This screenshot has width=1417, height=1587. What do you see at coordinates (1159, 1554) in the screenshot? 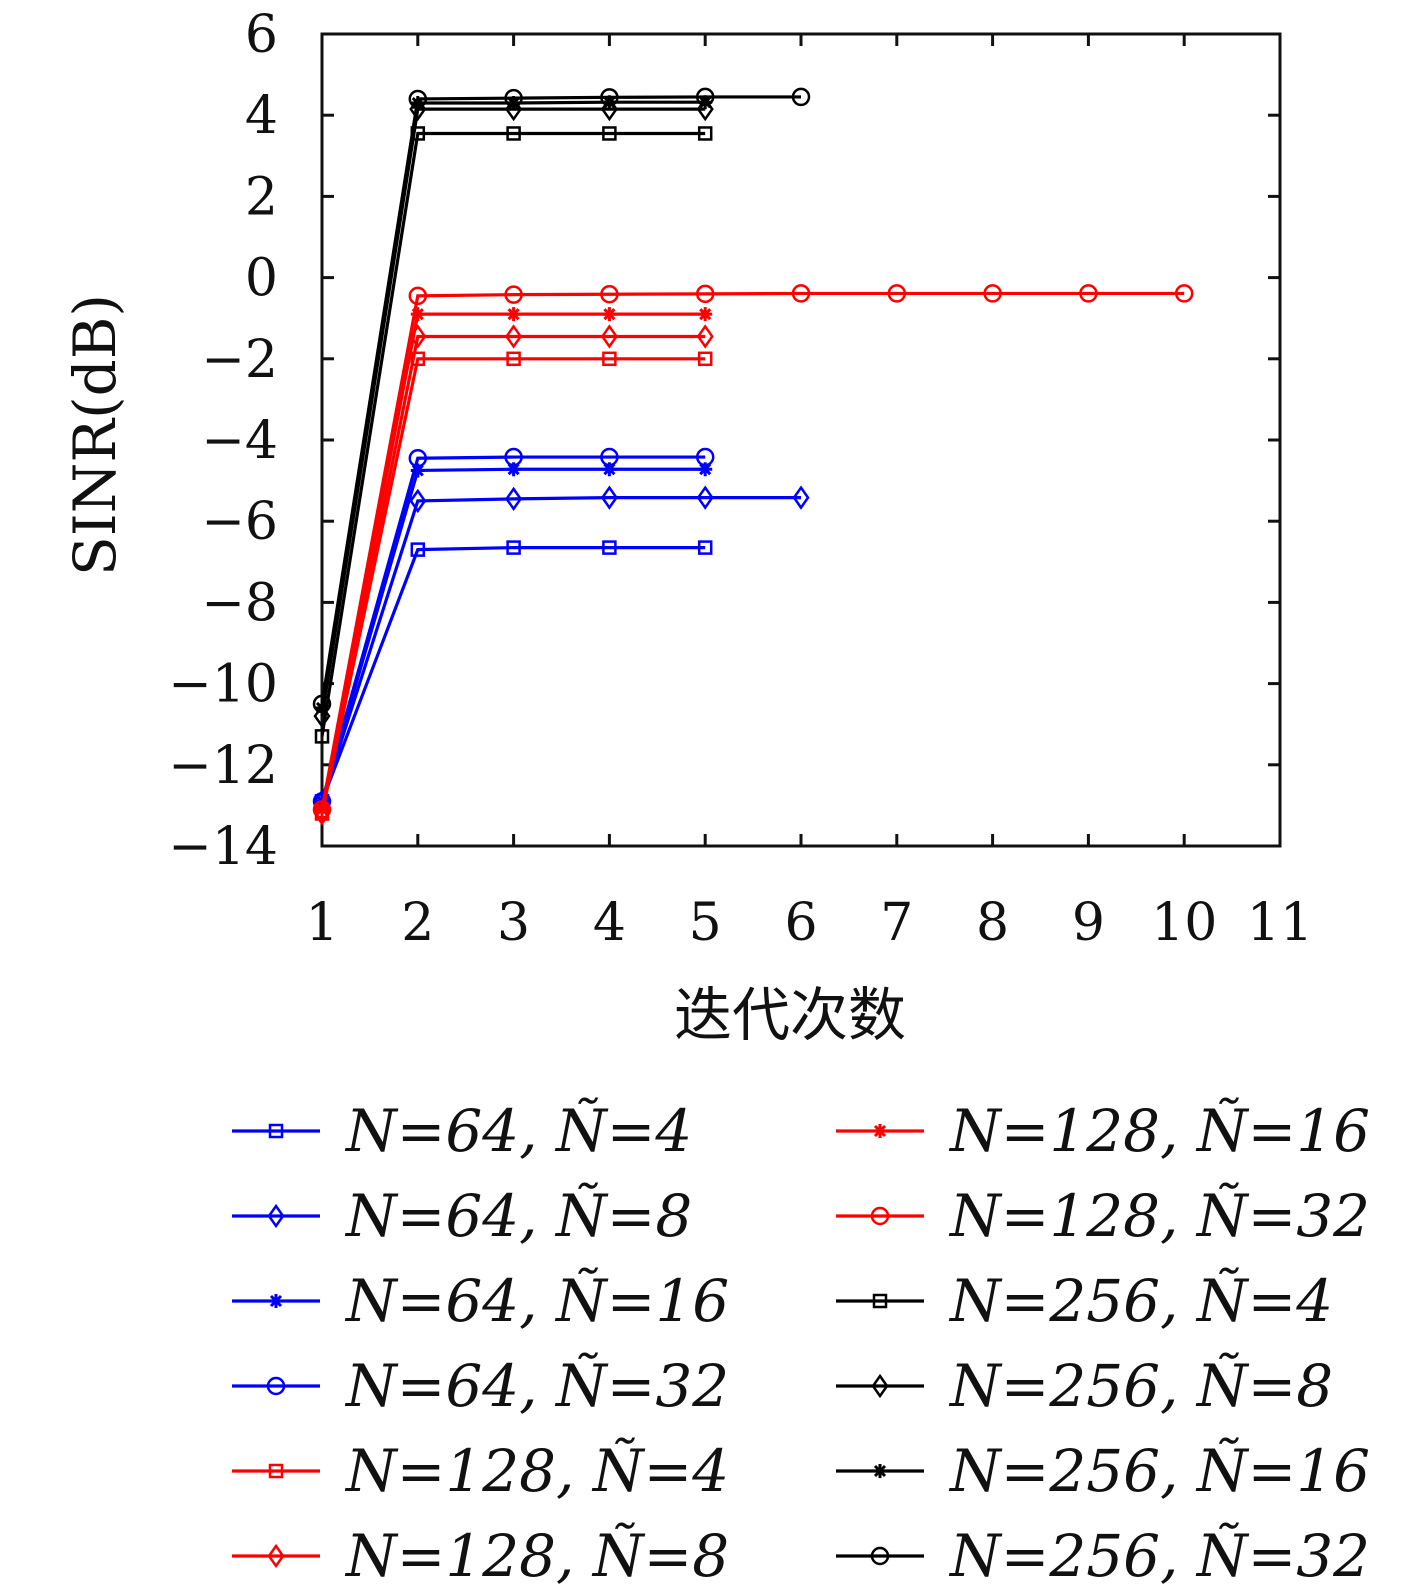
I see `legend-label: N=256, Ñ=32` at bounding box center [1159, 1554].